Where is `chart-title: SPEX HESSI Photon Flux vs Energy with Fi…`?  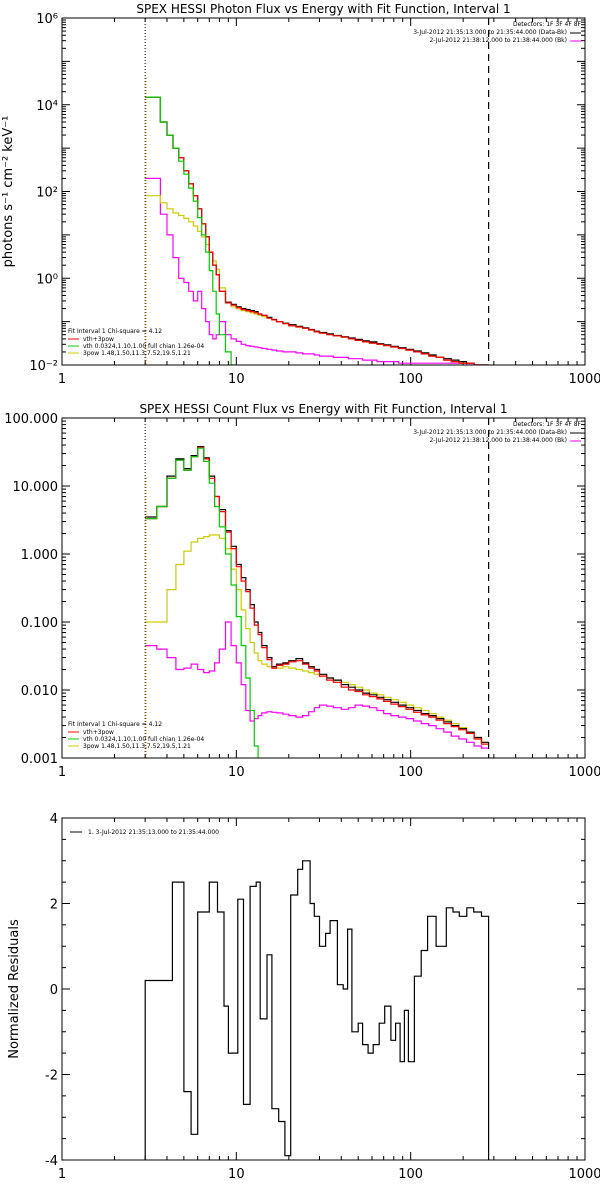
chart-title: SPEX HESSI Photon Flux vs Energy with Fi… is located at coordinates (323, 9).